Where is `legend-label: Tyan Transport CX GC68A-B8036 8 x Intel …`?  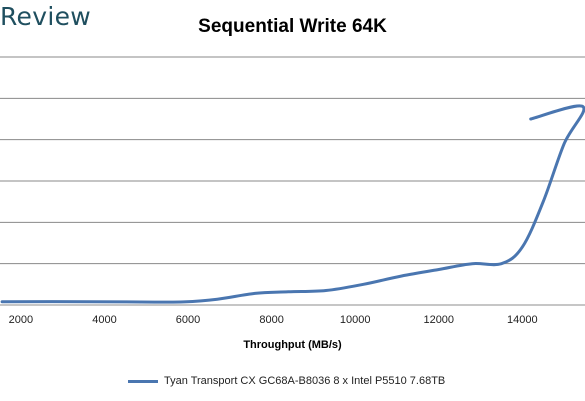
legend-label: Tyan Transport CX GC68A-B8036 8 x Intel … is located at coordinates (305, 381).